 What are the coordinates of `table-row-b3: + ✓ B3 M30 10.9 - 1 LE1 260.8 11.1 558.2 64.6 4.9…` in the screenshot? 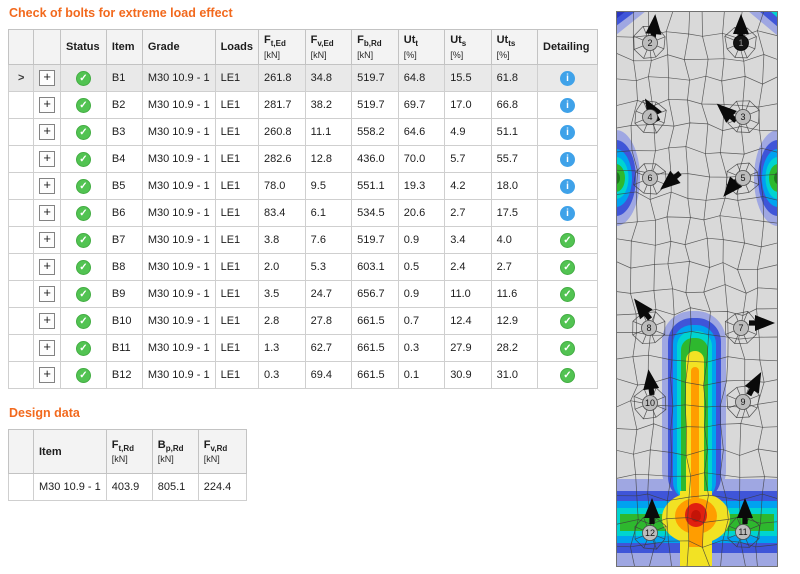 It's located at (302, 132).